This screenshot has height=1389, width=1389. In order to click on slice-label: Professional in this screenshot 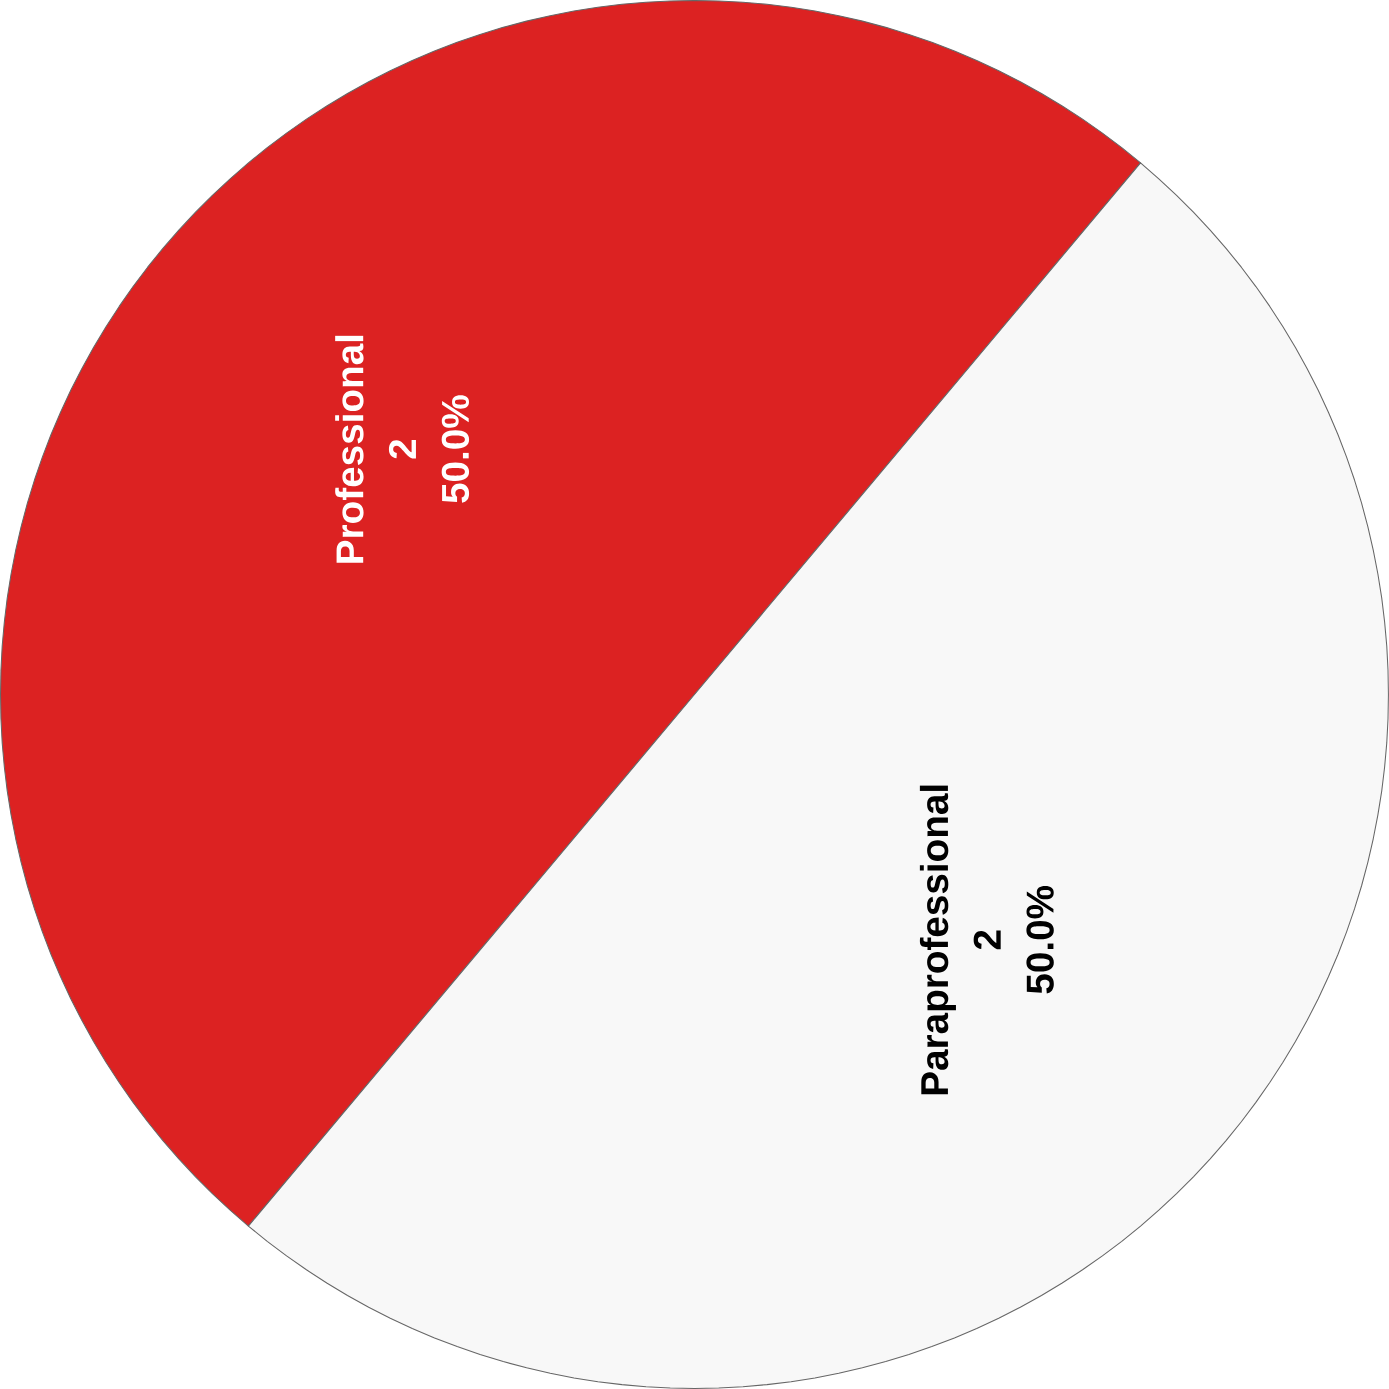, I will do `click(349, 449)`.